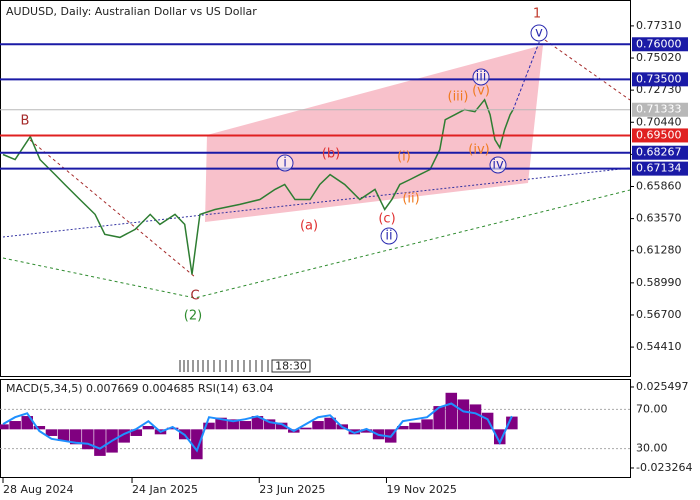 The image size is (700, 500). Describe the element at coordinates (316, 202) in the screenshot. I see `trend-line` at that location.